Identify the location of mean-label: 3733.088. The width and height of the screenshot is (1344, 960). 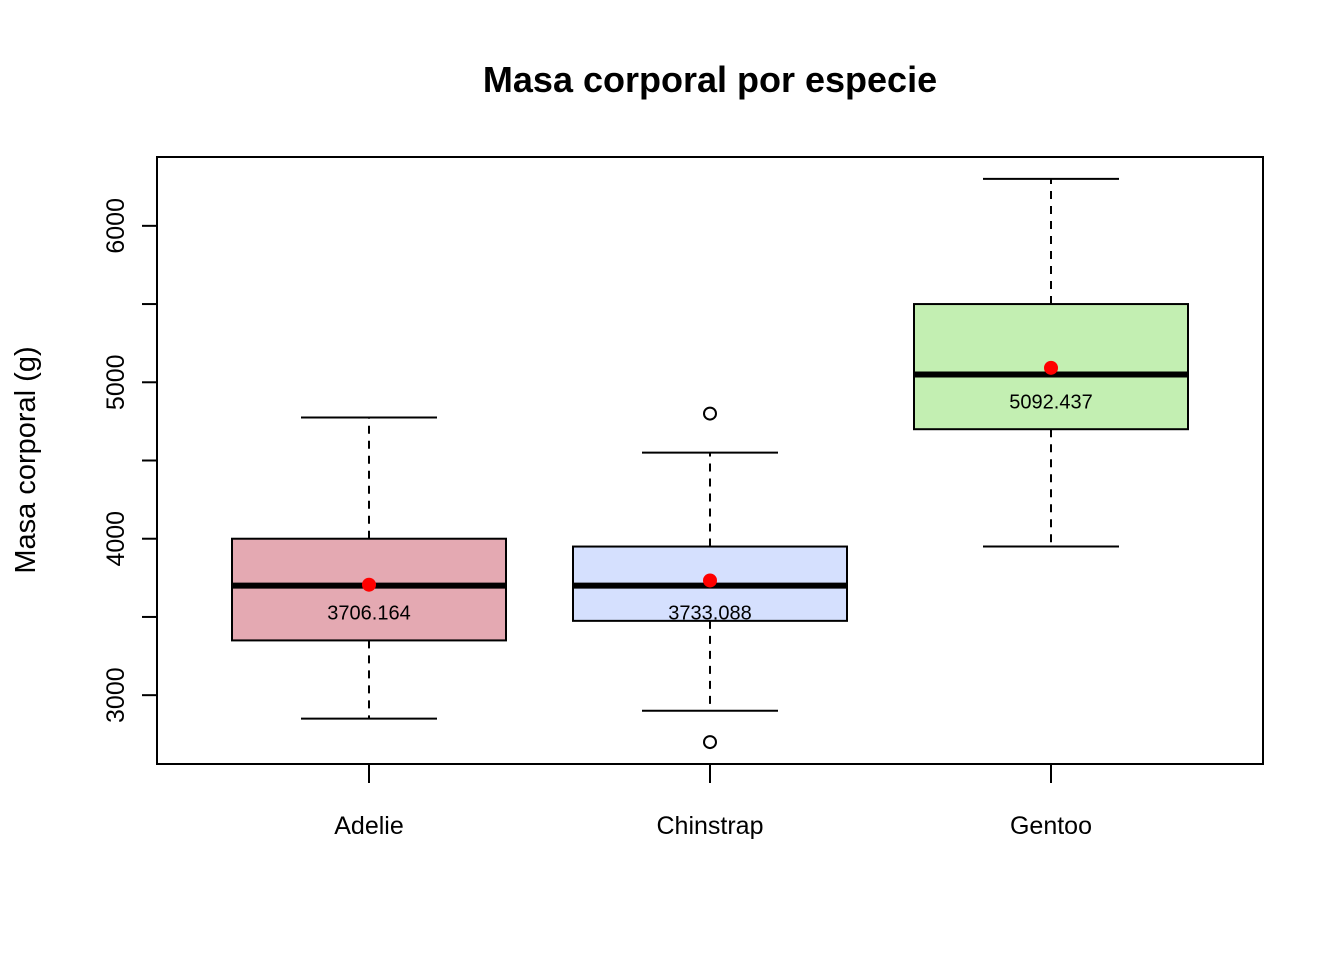
(709, 614).